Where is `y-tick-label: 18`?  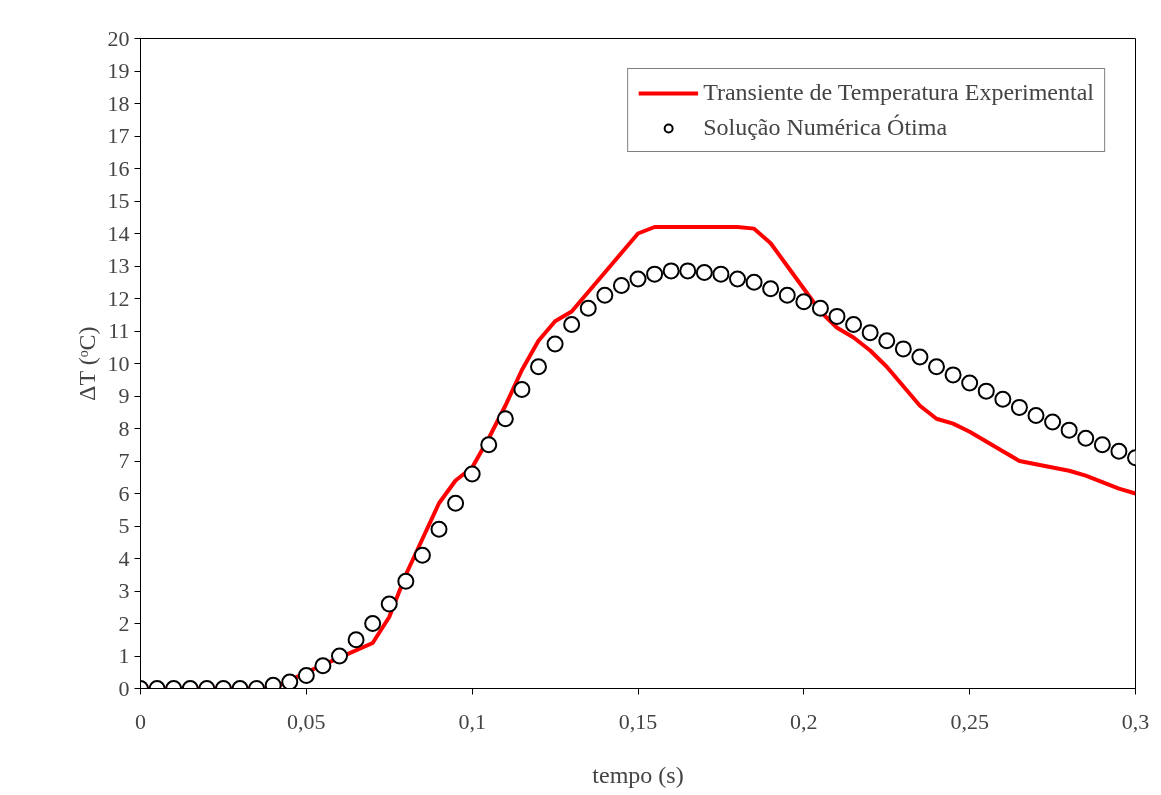
y-tick-label: 18 is located at coordinates (118, 103).